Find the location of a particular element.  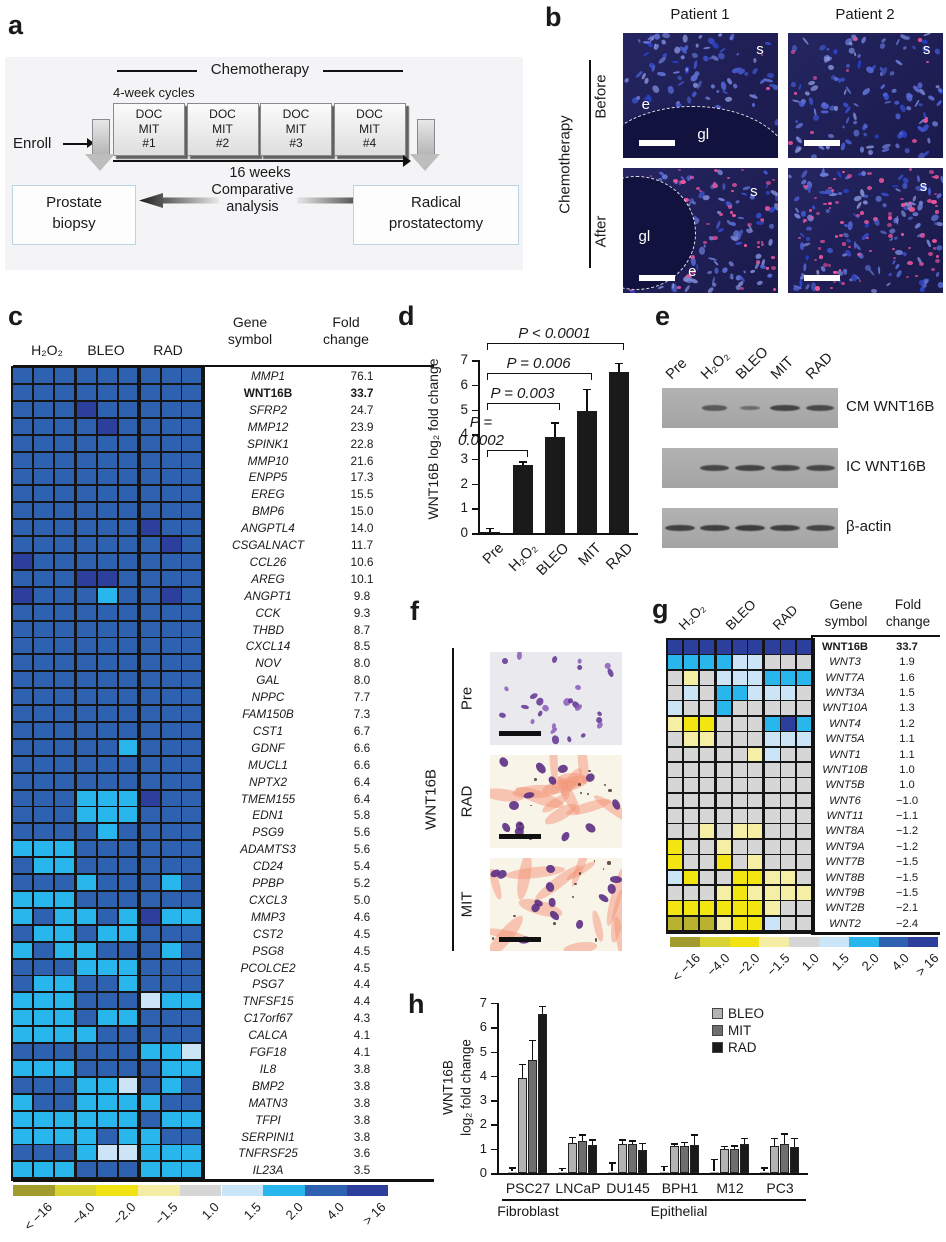

c-scale-swatch is located at coordinates (367, 1190).